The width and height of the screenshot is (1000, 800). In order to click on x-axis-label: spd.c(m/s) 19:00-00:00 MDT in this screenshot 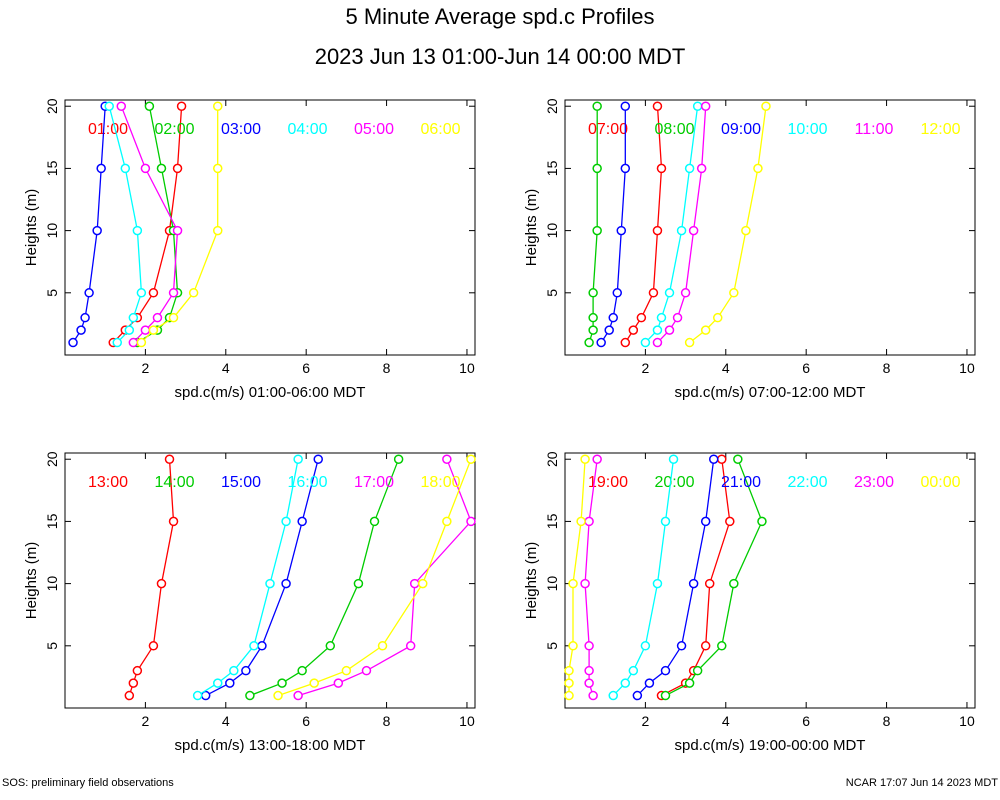, I will do `click(770, 745)`.